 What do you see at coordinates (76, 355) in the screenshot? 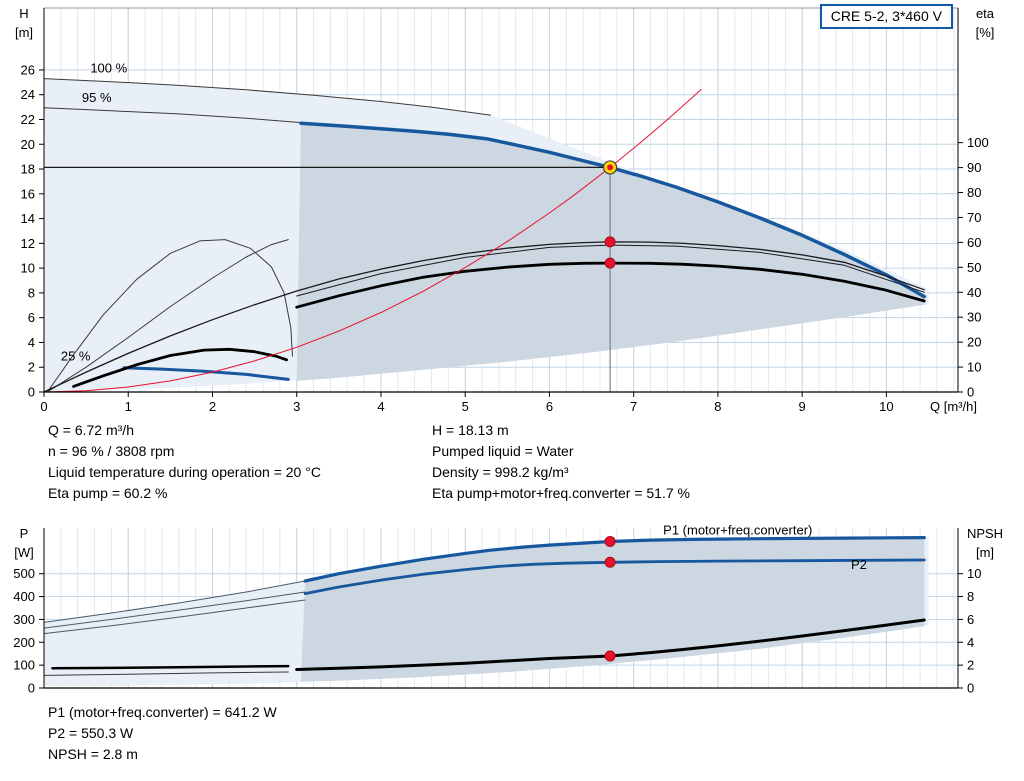
I see `curve-label: 25 %` at bounding box center [76, 355].